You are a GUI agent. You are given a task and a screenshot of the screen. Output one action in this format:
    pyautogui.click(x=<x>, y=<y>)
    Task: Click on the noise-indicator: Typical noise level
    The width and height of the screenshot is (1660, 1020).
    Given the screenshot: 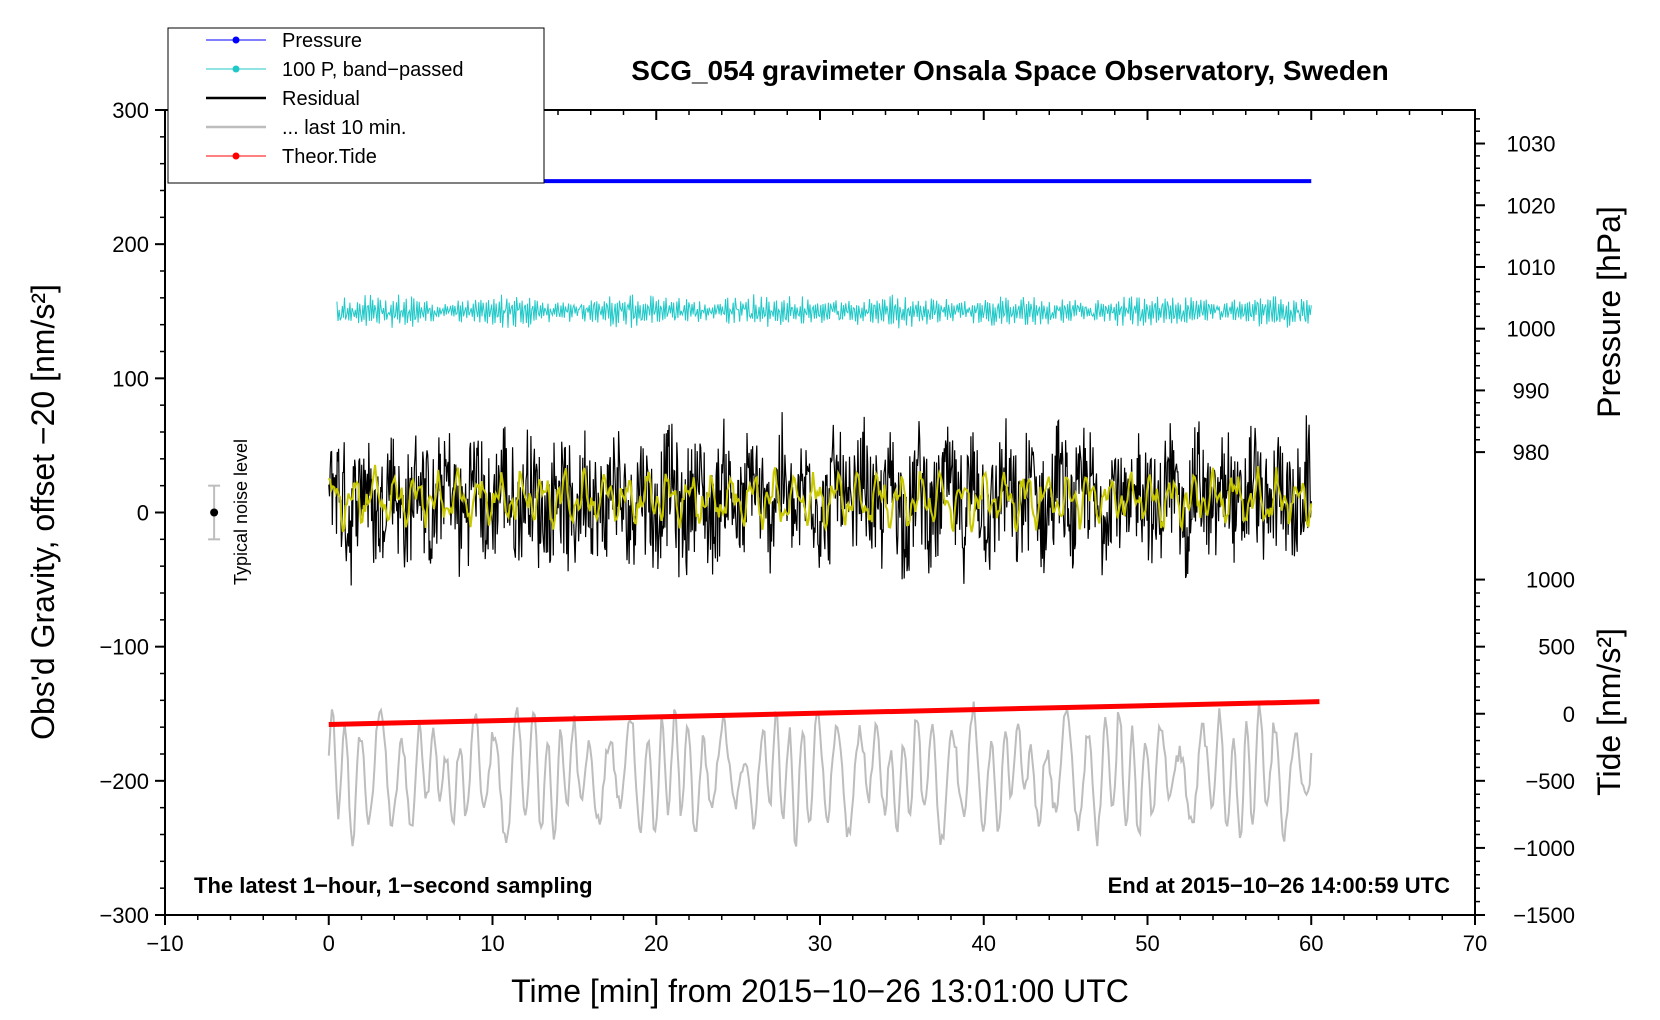 What is the action you would take?
    pyautogui.click(x=229, y=512)
    